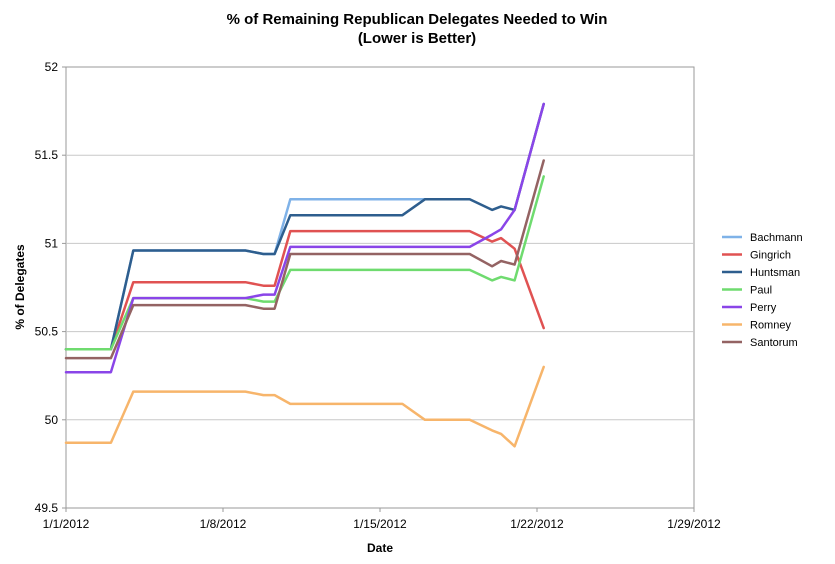  Describe the element at coordinates (537, 524) in the screenshot. I see `x-tick-label: 1/22/2012` at that location.